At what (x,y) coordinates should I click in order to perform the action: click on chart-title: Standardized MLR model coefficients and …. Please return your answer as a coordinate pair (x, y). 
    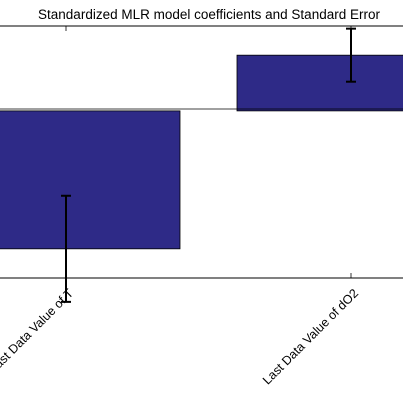
    Looking at the image, I should click on (209, 14).